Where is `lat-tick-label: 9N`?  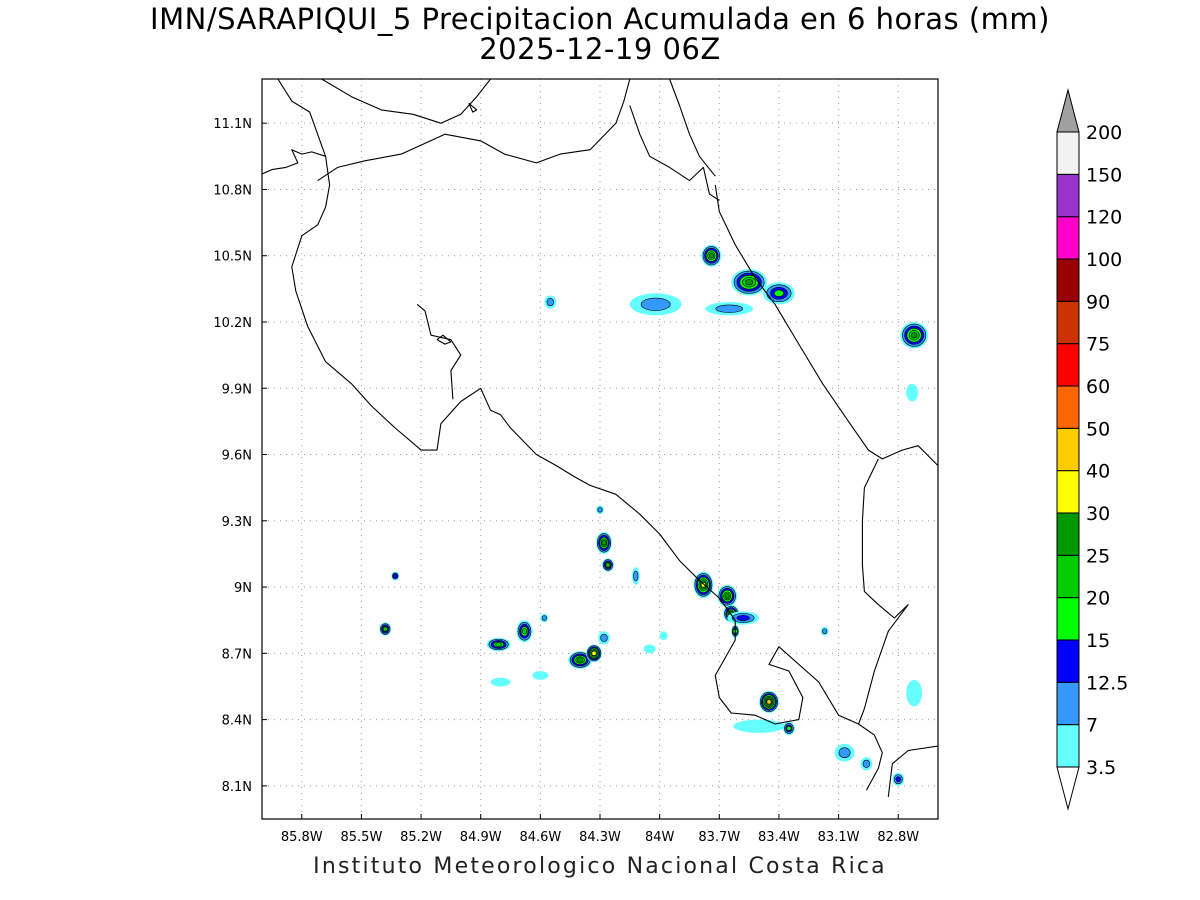
lat-tick-label: 9N is located at coordinates (243, 588).